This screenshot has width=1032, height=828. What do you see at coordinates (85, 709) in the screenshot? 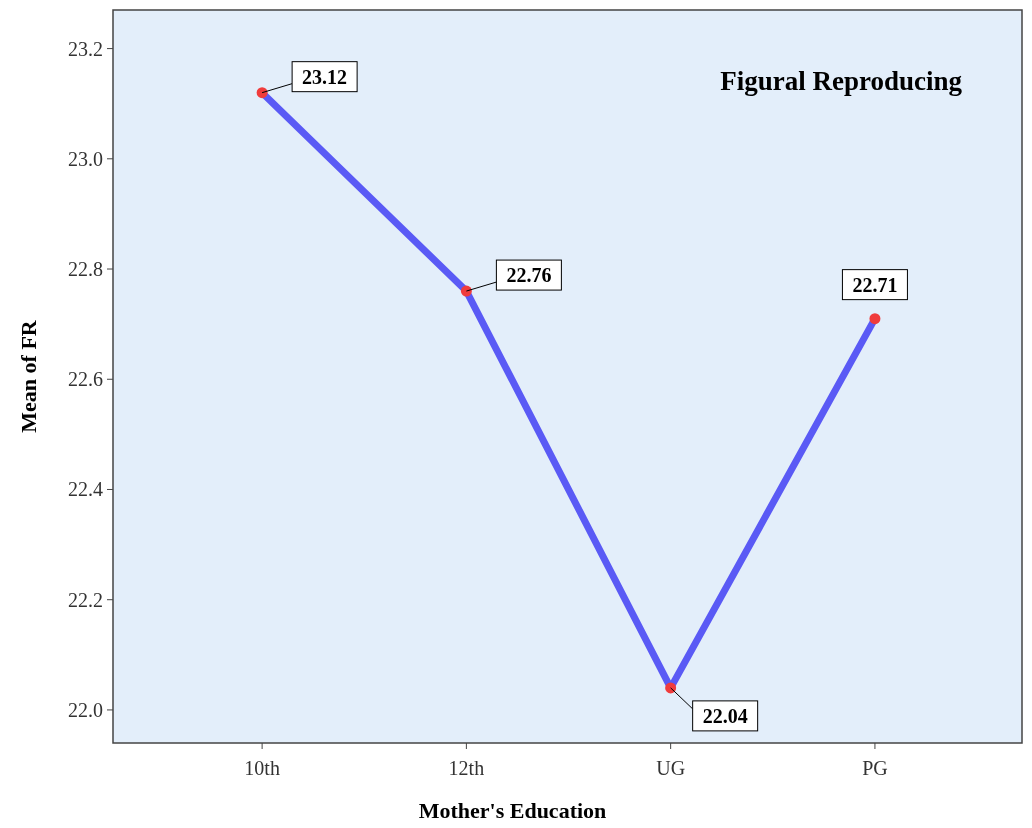
I see `y-tick-label: 22.0` at bounding box center [85, 709].